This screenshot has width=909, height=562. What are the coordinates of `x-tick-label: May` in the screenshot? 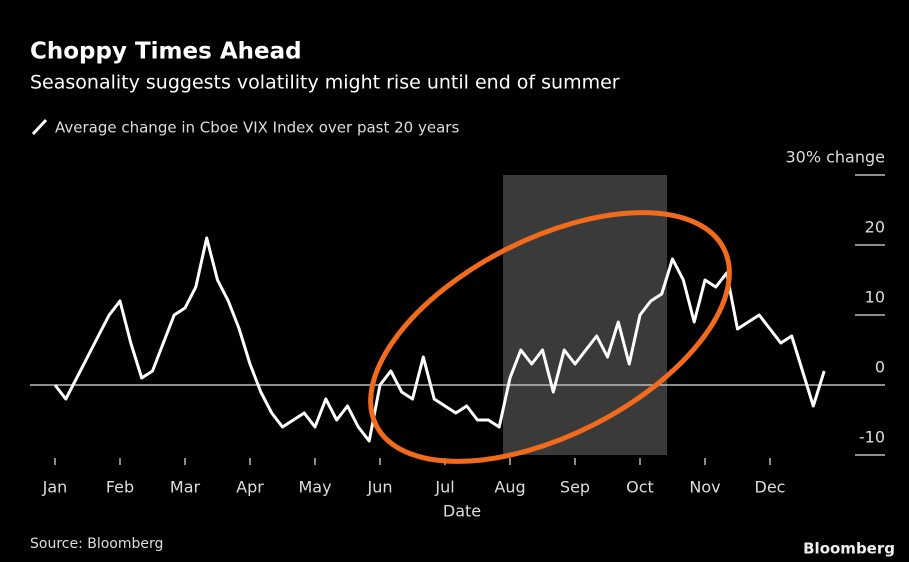 It's located at (314, 487).